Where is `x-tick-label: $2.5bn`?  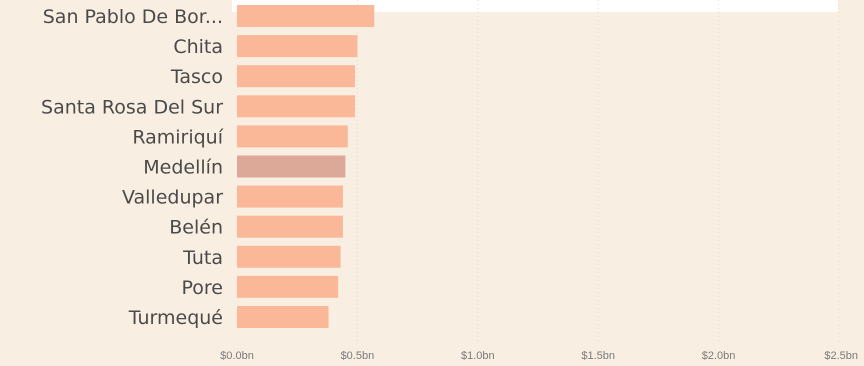
x-tick-label: $2.5bn is located at coordinates (841, 356).